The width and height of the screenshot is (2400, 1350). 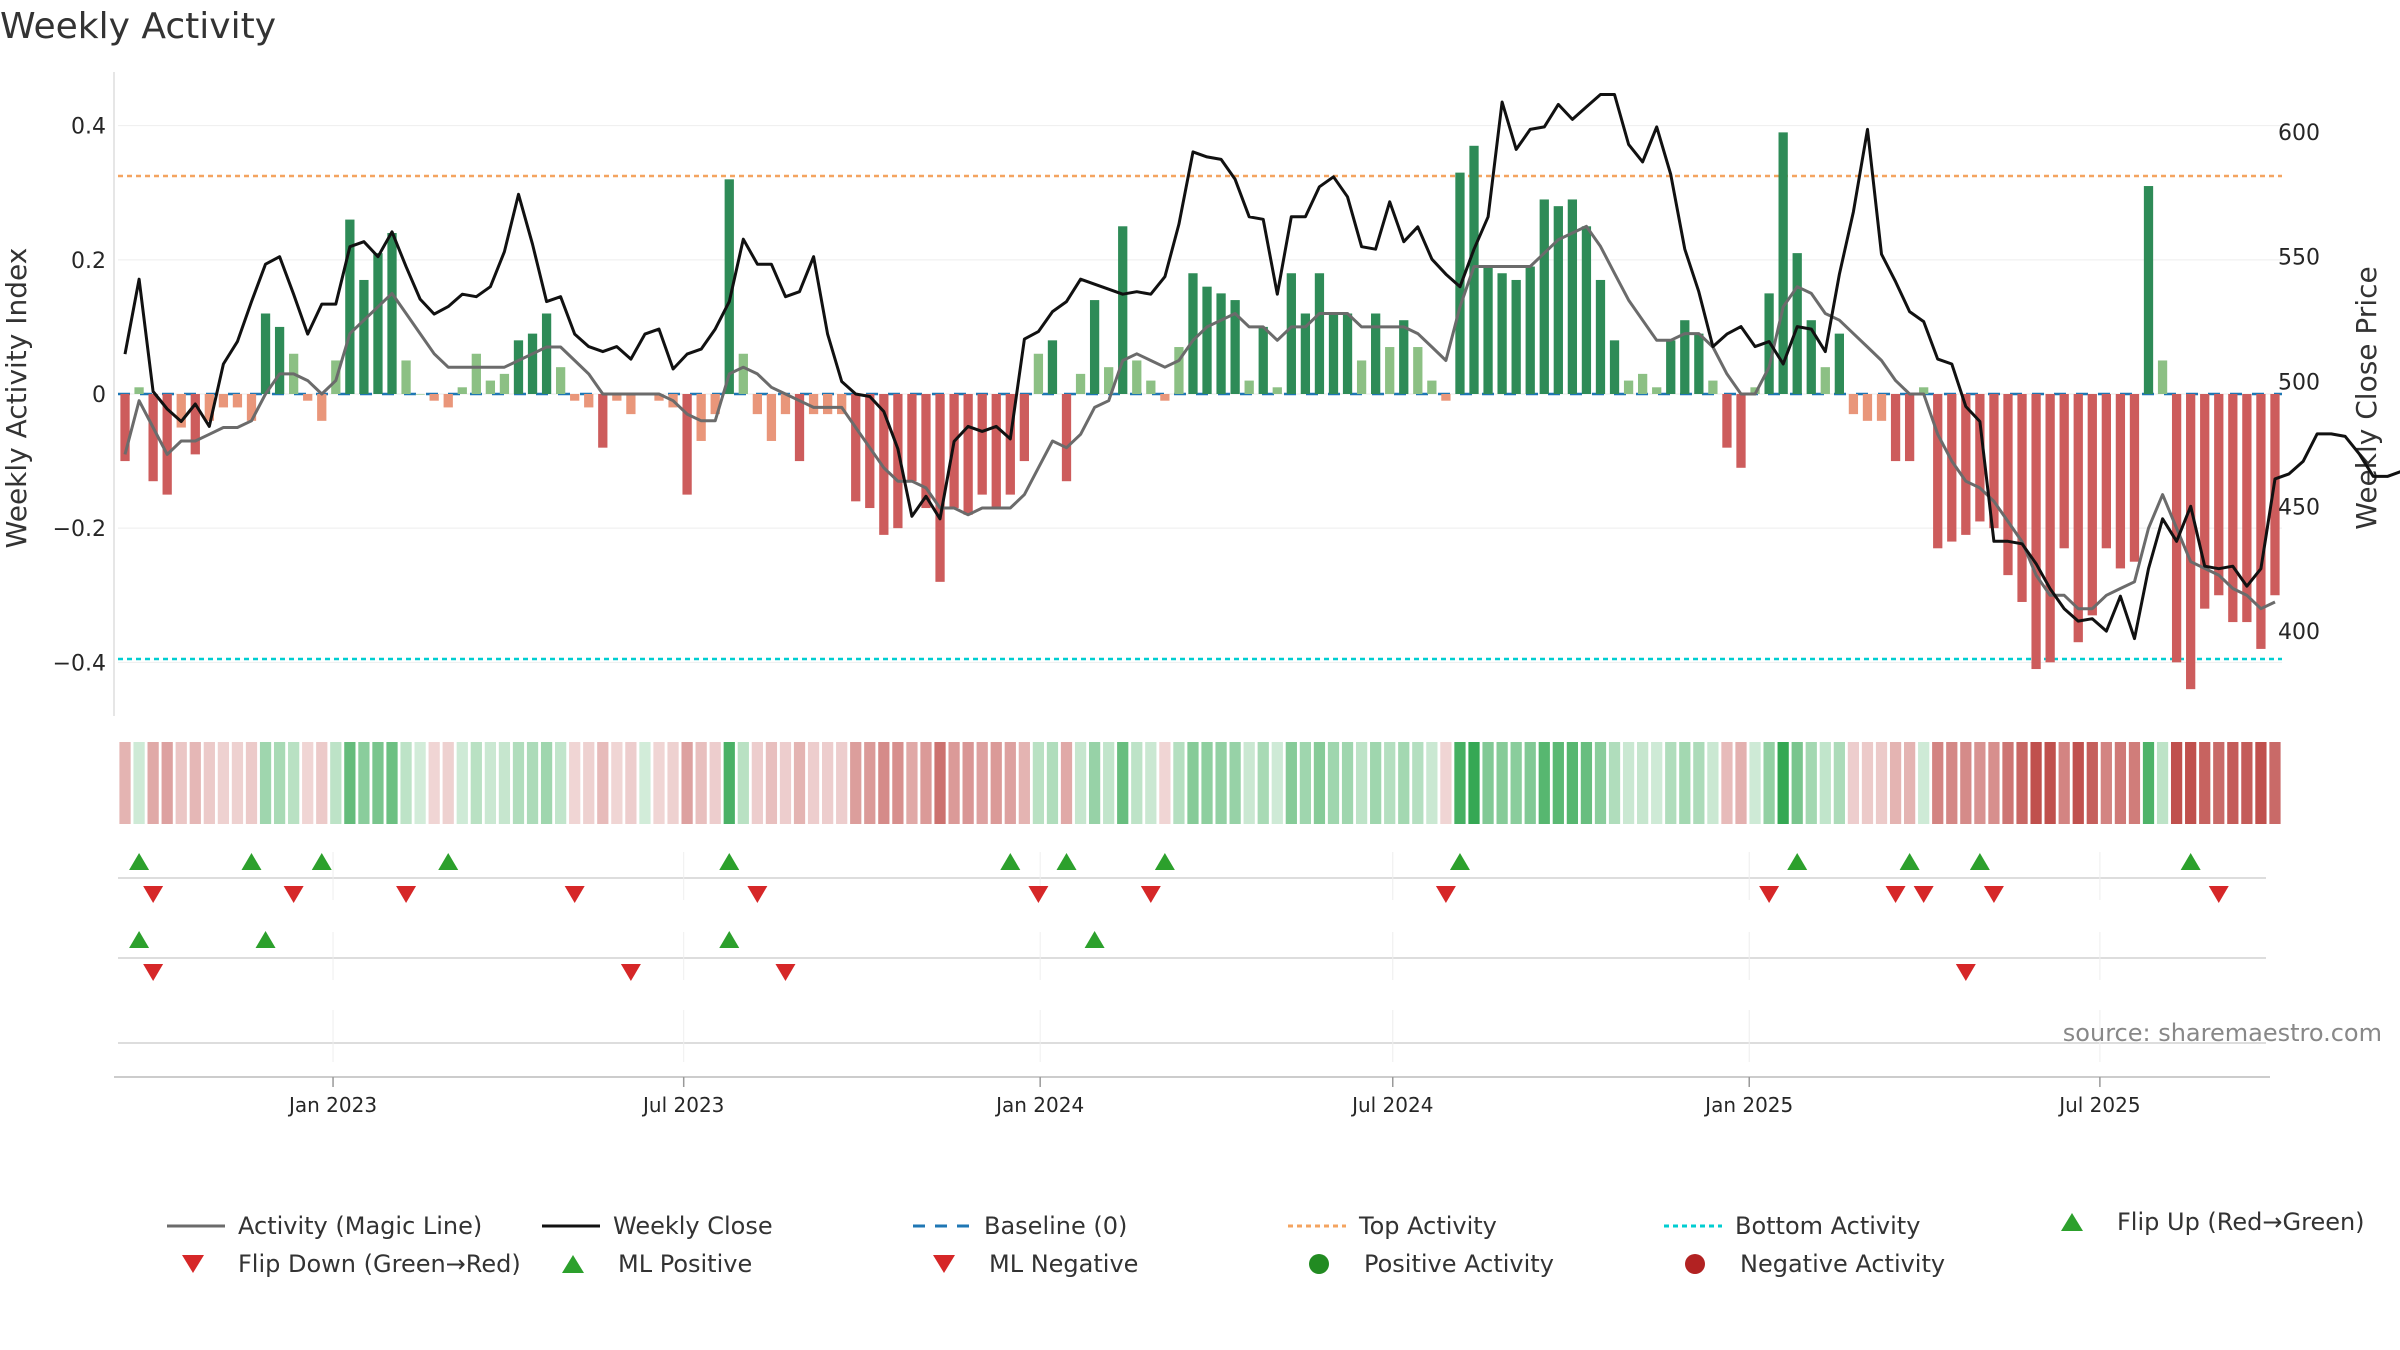 I want to click on y-axis-right-ticks: 600 550 500 450 400, so click(x=2299, y=383).